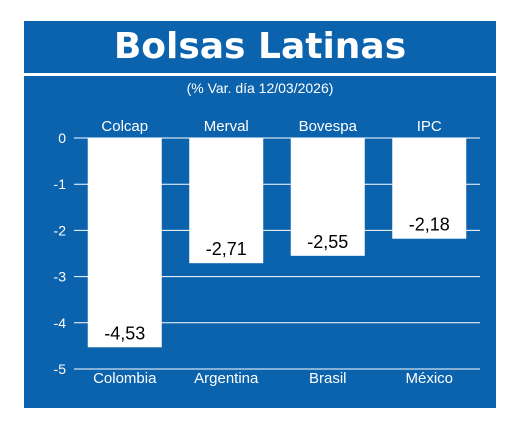 The image size is (520, 424). I want to click on x-category-label: México, so click(429, 378).